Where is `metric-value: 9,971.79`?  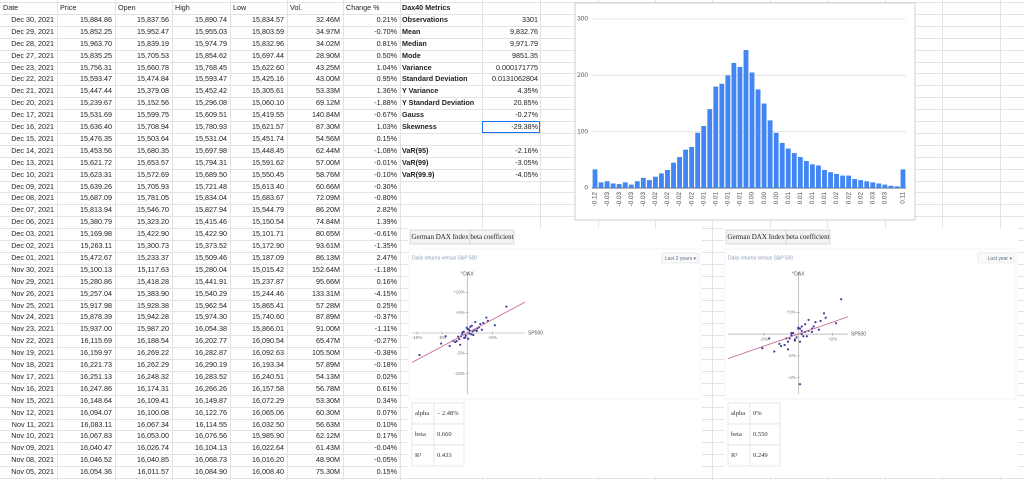
metric-value: 9,971.79 is located at coordinates (524, 43).